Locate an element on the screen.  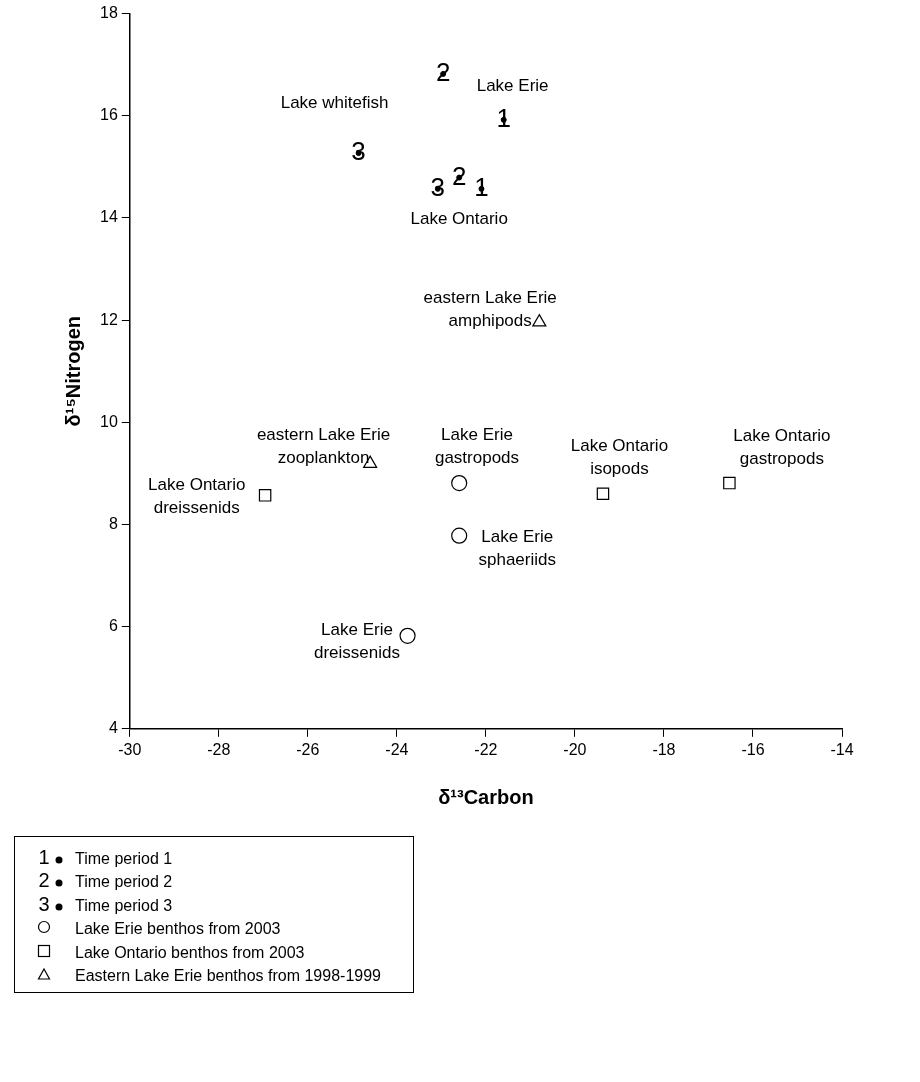
annotation: Lake Erie gastropods is located at coordinates (477, 446).